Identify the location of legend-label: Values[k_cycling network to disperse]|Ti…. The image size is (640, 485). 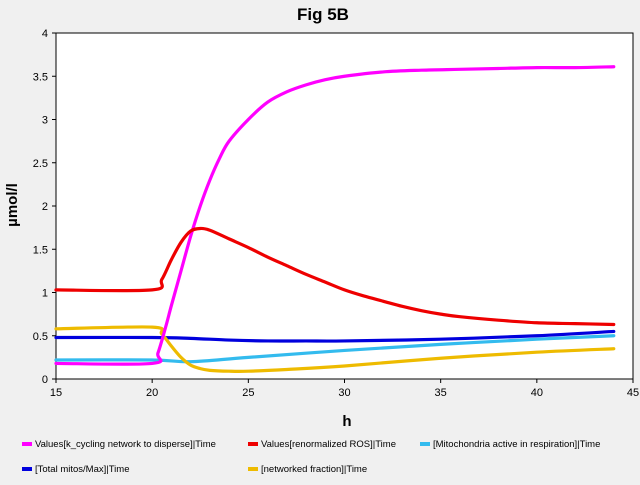
(125, 444).